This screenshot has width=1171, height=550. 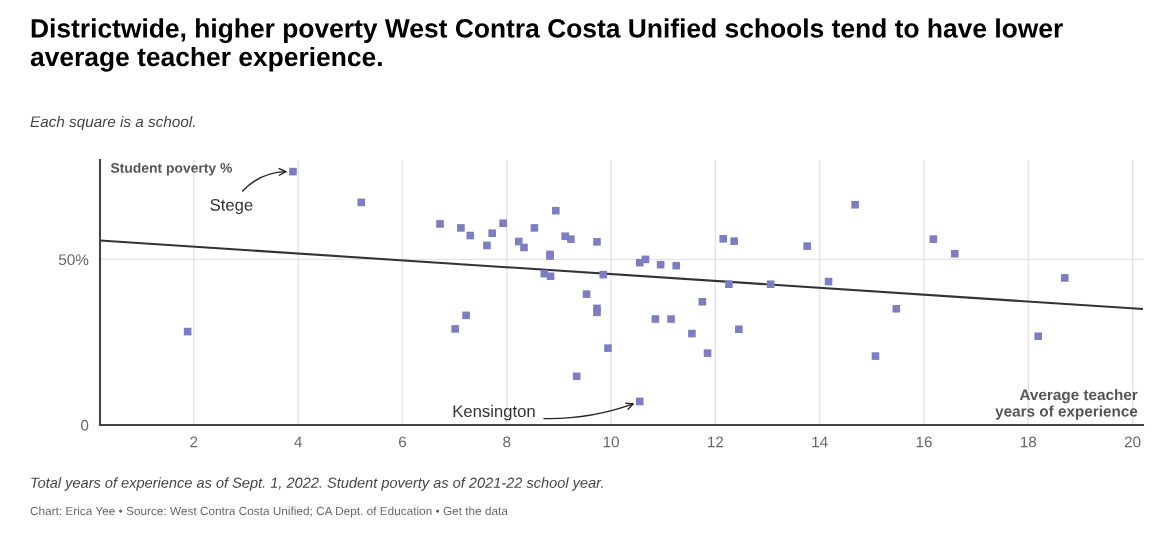 I want to click on y-tick-label: 50%, so click(x=73, y=260).